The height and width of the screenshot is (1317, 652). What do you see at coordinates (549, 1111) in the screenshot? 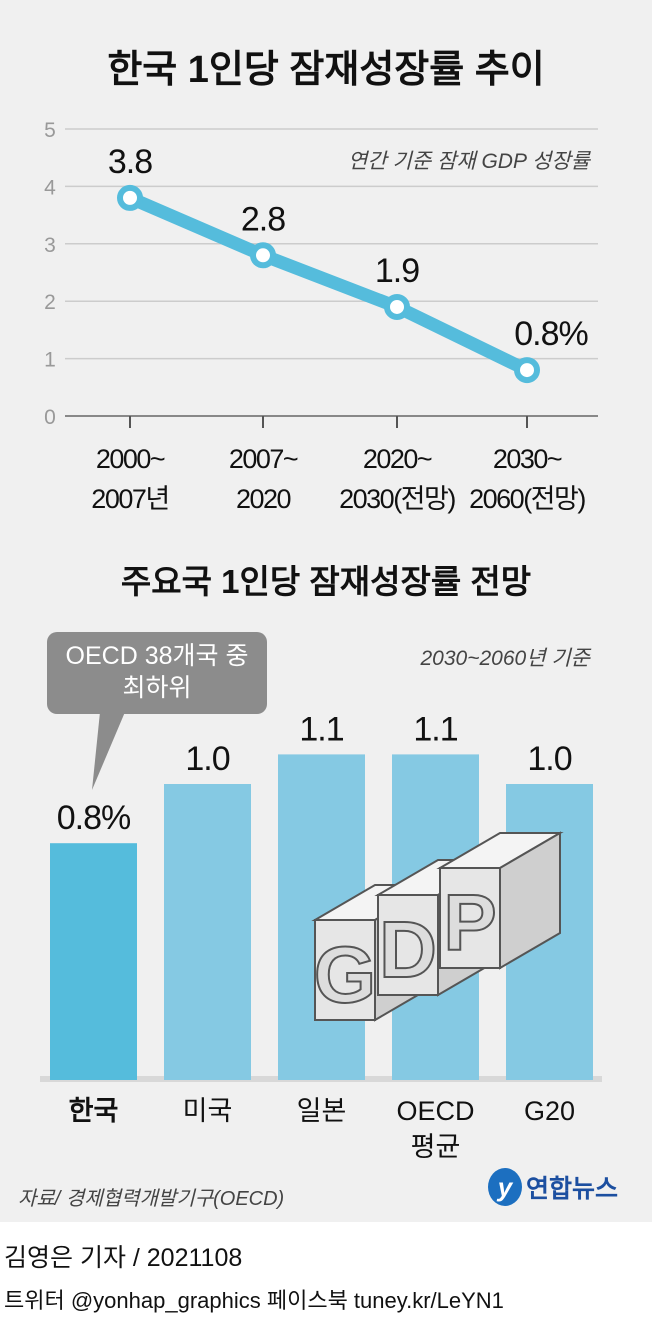
I see `bar-category-label: G20` at bounding box center [549, 1111].